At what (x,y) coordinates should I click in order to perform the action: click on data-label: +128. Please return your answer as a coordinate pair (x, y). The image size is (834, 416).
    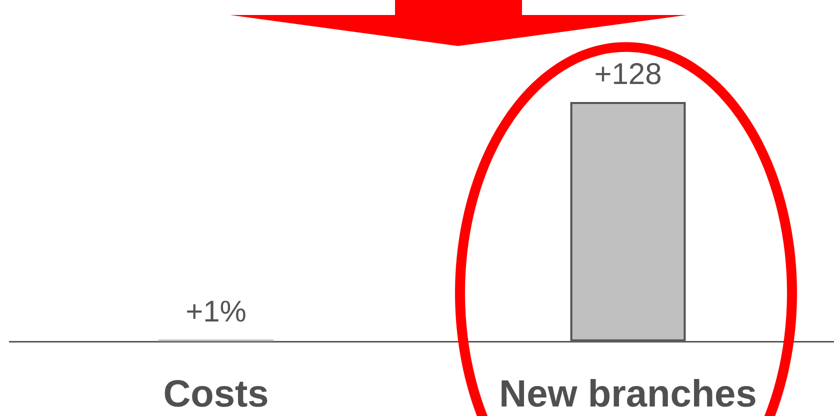
    Looking at the image, I should click on (628, 74).